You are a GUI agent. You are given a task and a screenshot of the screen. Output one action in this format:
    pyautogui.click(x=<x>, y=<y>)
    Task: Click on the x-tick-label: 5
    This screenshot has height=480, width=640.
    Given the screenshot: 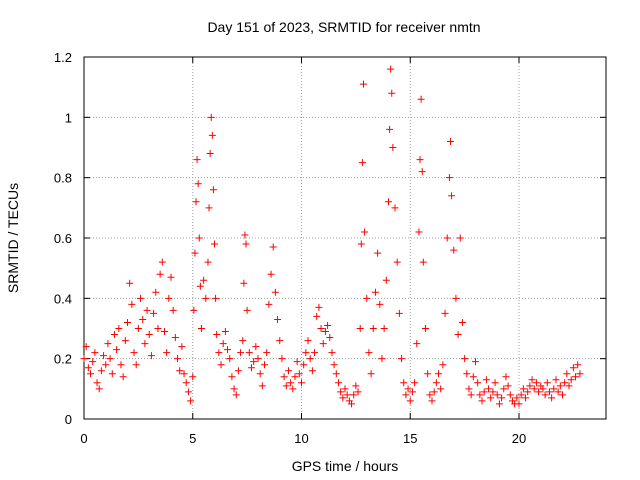 What is the action you would take?
    pyautogui.click(x=192, y=438)
    